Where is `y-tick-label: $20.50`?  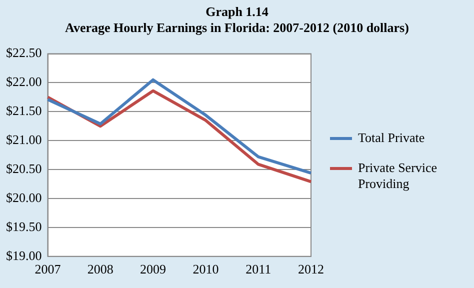
y-tick-label: $20.50 is located at coordinates (24, 168).